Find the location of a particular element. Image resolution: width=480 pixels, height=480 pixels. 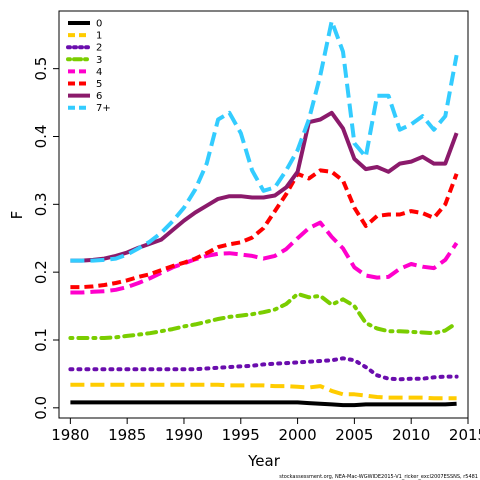

y-tick-label: 0.2 is located at coordinates (41, 272).